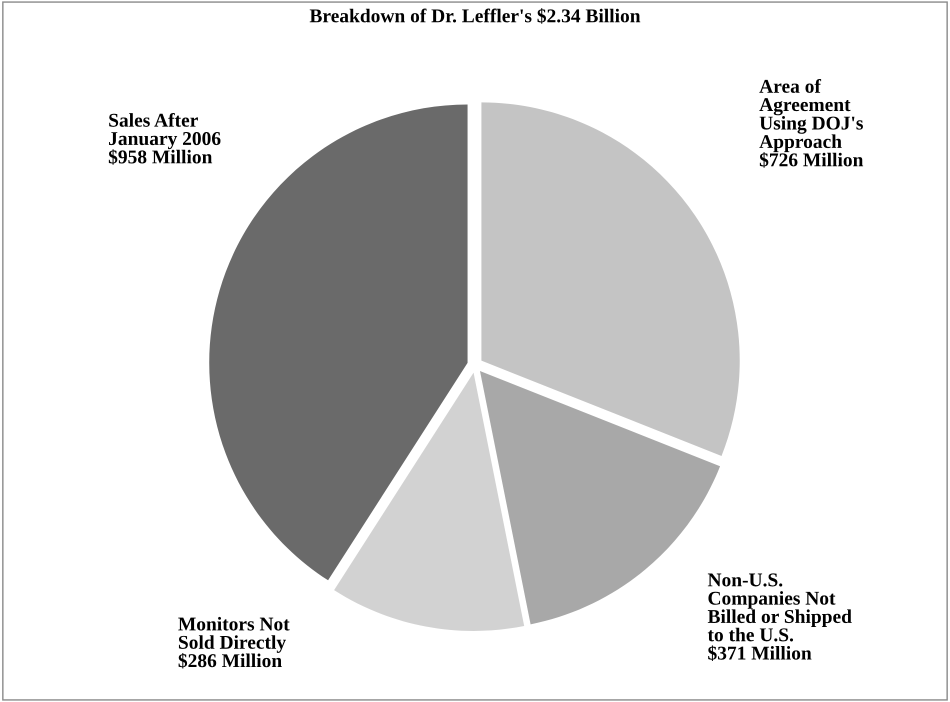  I want to click on data-label: $726 Million, so click(812, 160).